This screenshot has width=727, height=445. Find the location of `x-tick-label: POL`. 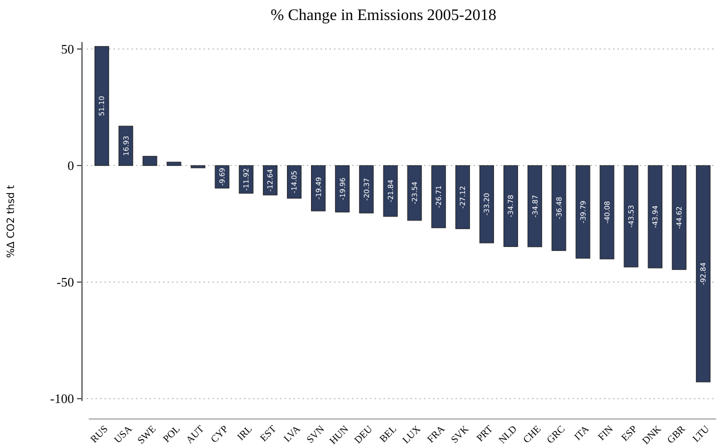

x-tick-label: POL is located at coordinates (172, 434).